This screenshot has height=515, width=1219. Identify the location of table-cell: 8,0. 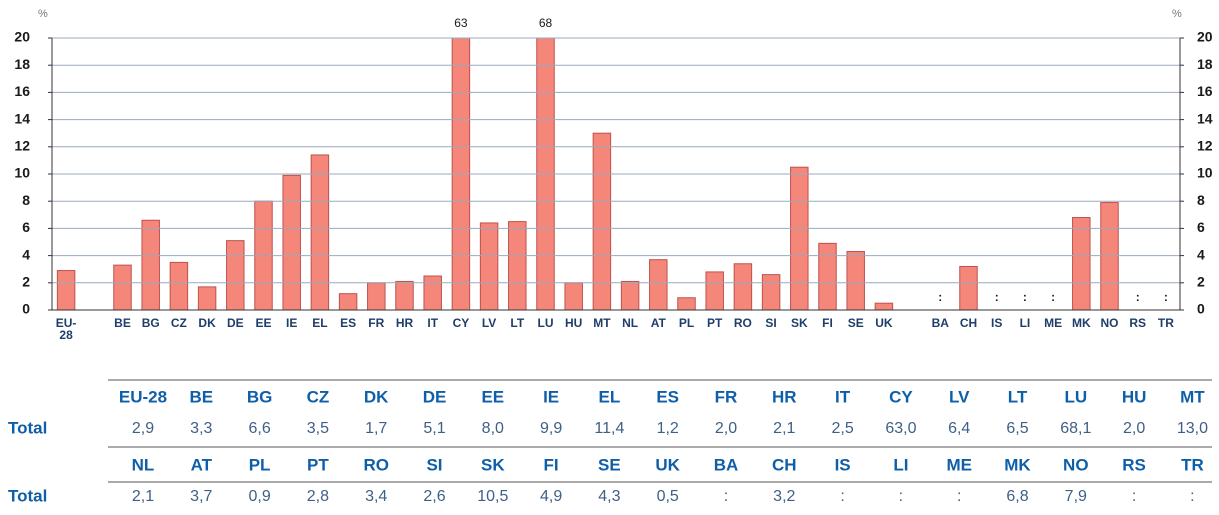
(493, 428).